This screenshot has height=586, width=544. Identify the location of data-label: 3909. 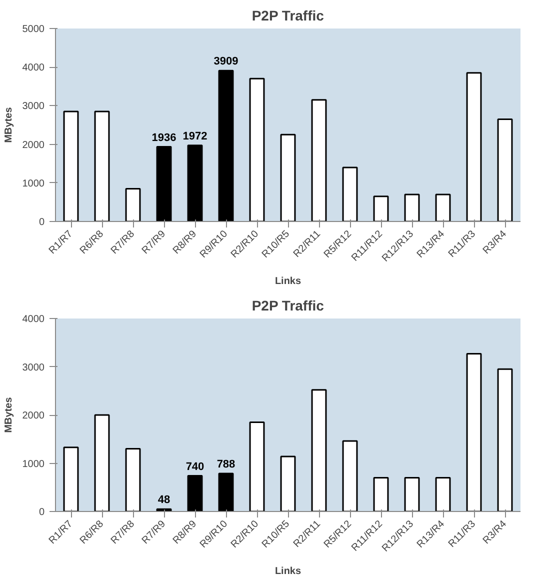
(226, 62).